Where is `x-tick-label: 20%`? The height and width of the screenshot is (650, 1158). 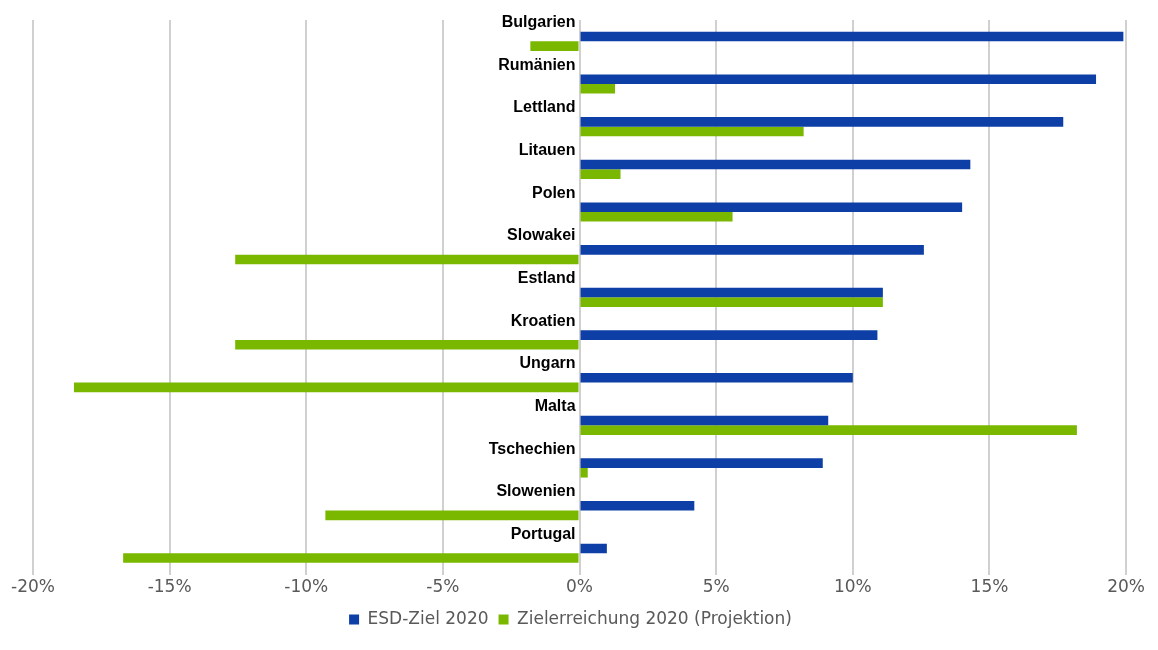
x-tick-label: 20% is located at coordinates (1126, 586).